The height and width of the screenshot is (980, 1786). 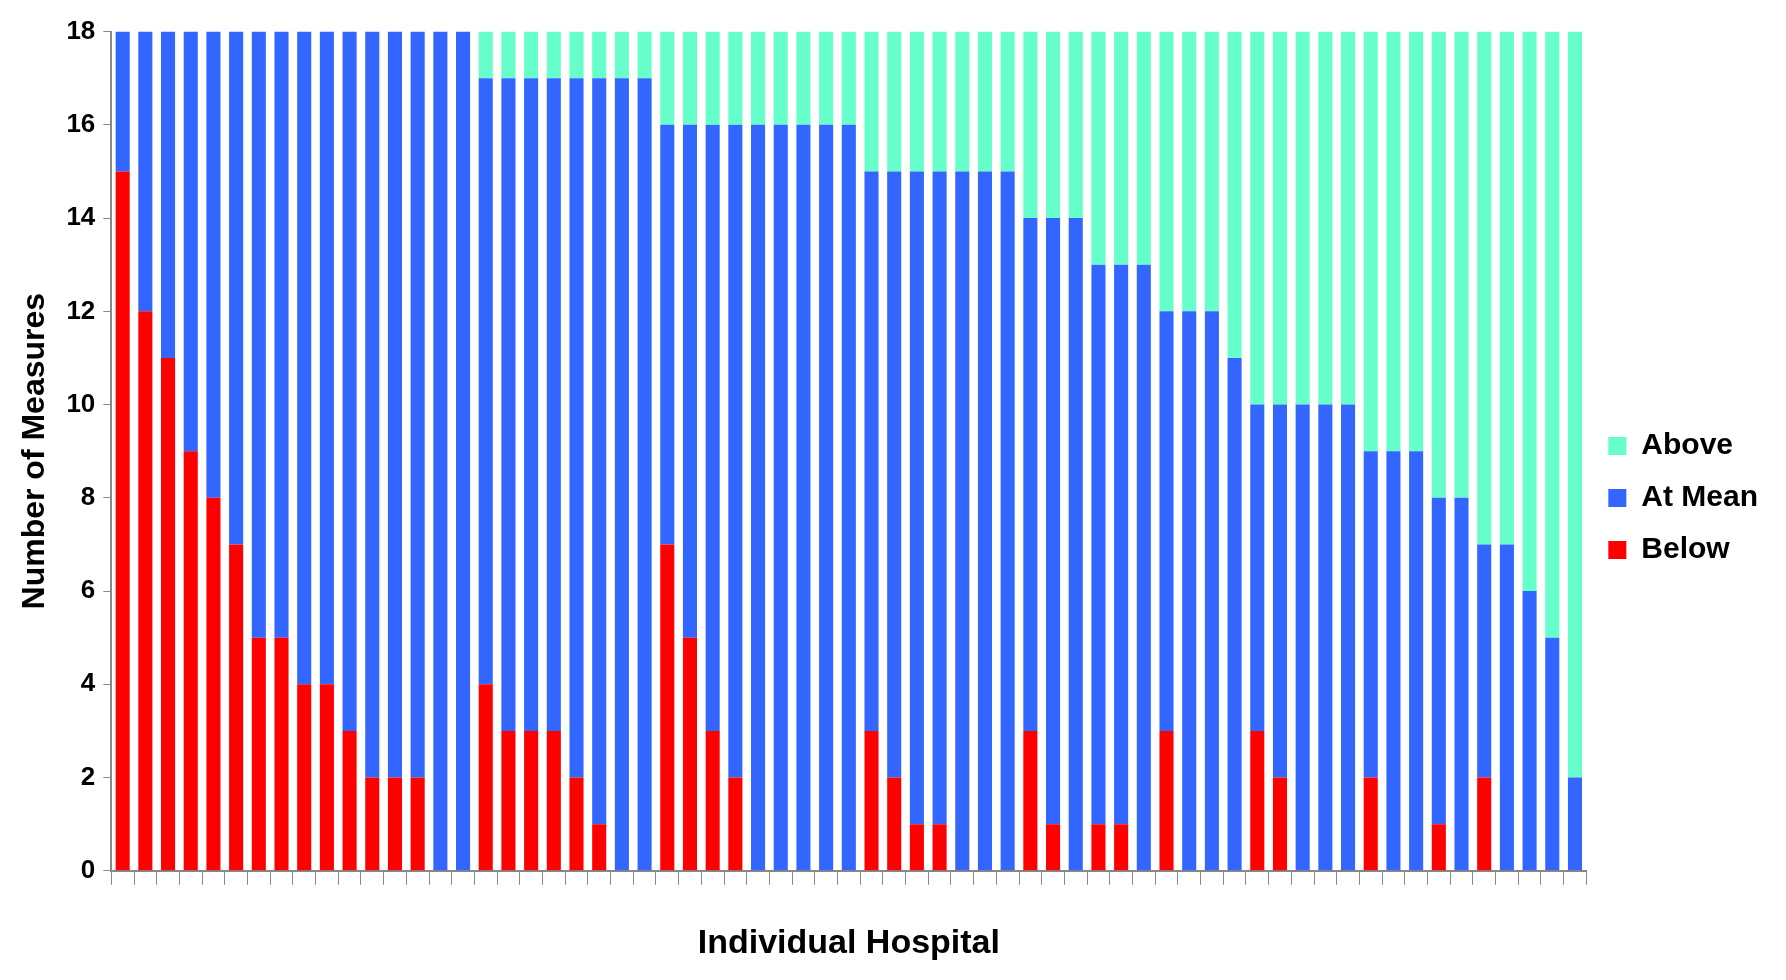 I want to click on y-tick-label: 14, so click(x=81, y=216).